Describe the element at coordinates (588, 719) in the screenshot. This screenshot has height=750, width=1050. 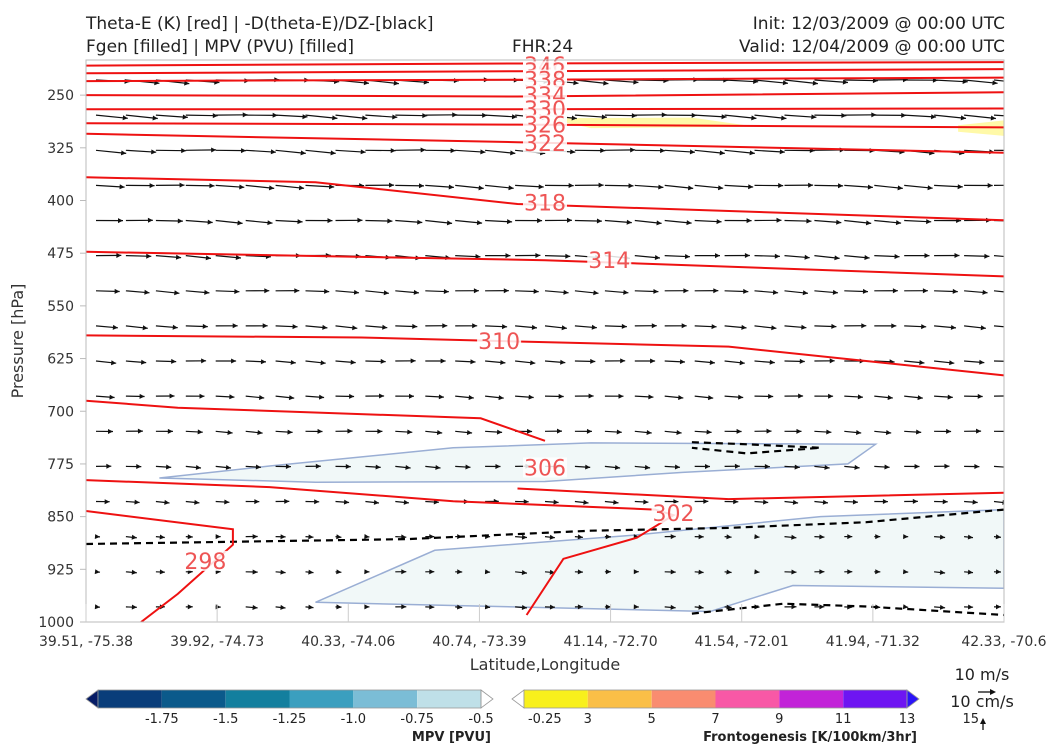
I see `colorbar-tick-label: 3` at that location.